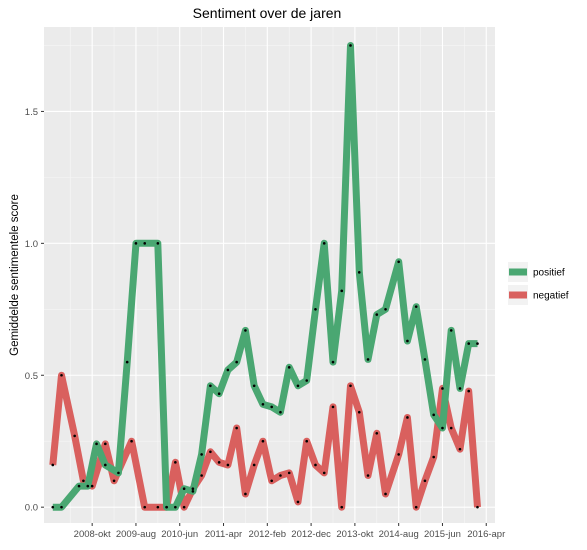 This screenshot has height=550, width=587. What do you see at coordinates (136, 534) in the screenshot?
I see `x-tick-label: 2009-aug` at bounding box center [136, 534].